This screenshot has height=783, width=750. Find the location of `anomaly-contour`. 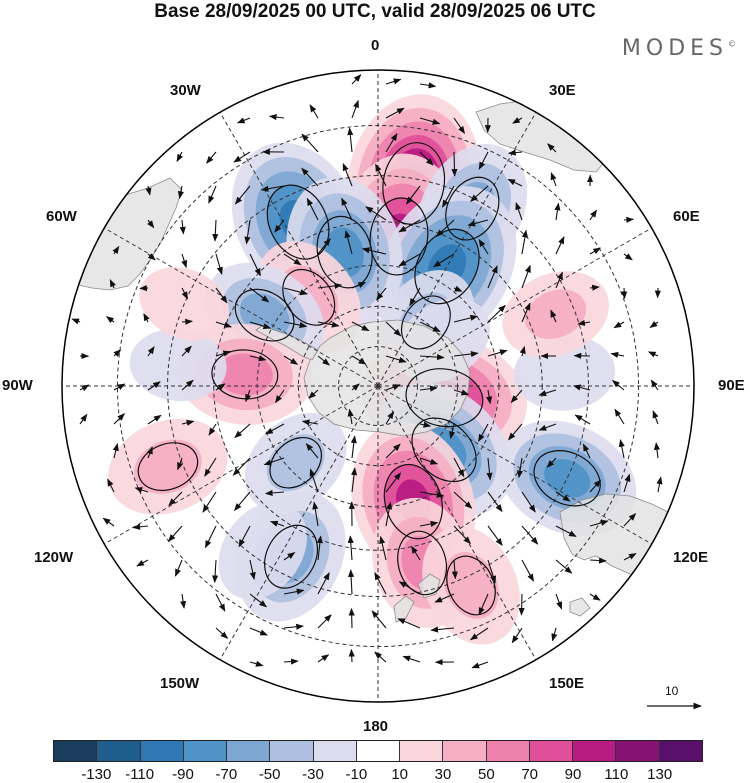

anomaly-contour is located at coordinates (567, 478).